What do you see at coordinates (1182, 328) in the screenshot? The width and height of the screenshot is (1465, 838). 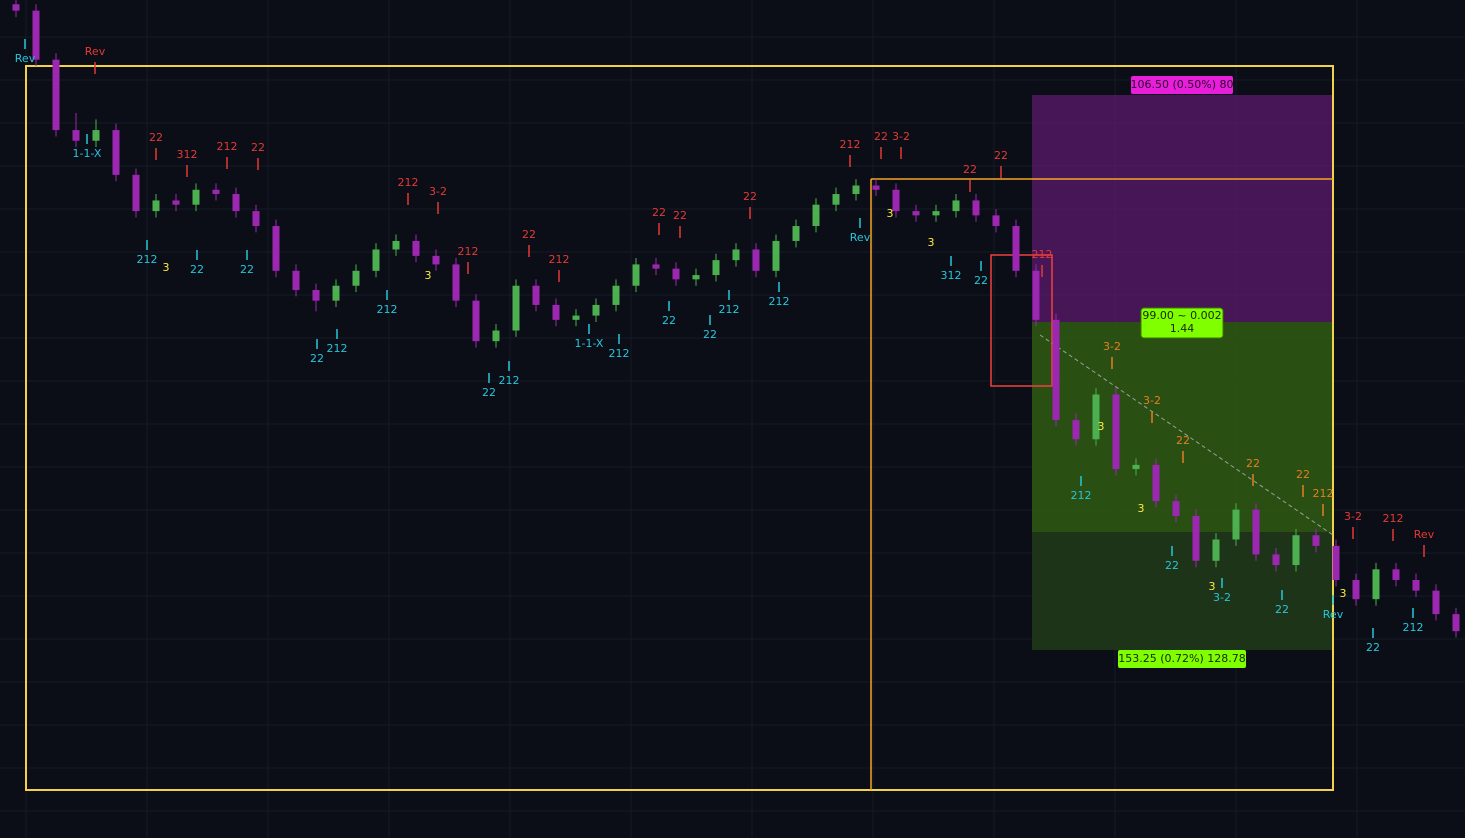 I see `entry-label: 1.44` at bounding box center [1182, 328].